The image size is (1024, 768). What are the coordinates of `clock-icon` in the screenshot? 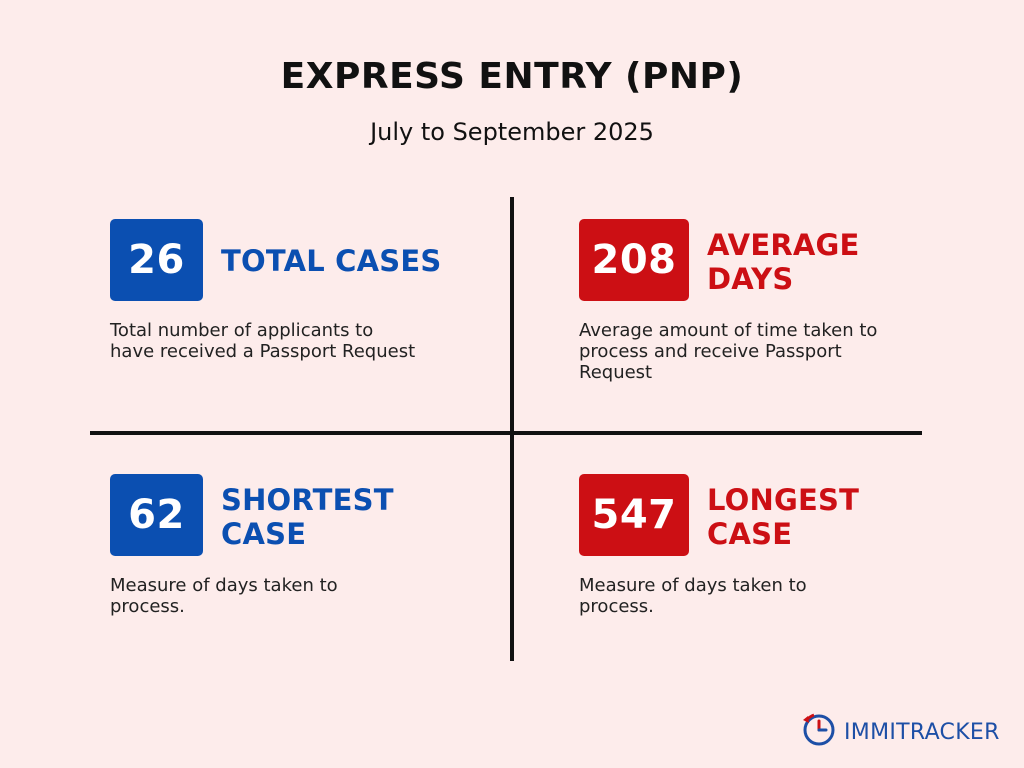 It's located at (819, 732).